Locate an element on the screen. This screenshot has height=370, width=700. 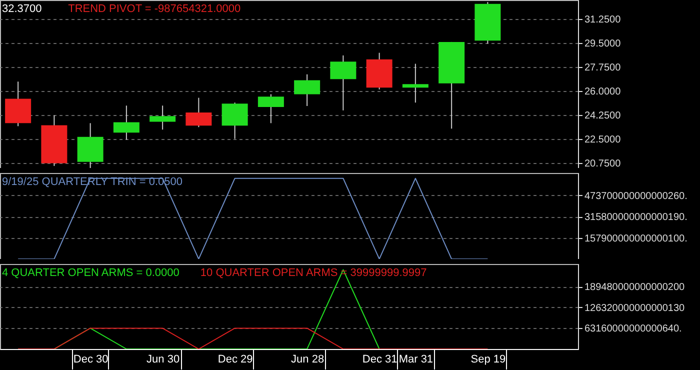
y-tick-label: 22.5000 is located at coordinates (603, 140).